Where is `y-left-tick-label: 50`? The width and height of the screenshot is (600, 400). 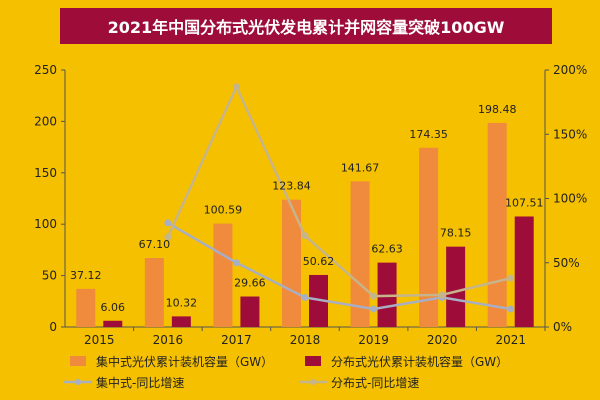
y-left-tick-label: 50 is located at coordinates (49, 276).